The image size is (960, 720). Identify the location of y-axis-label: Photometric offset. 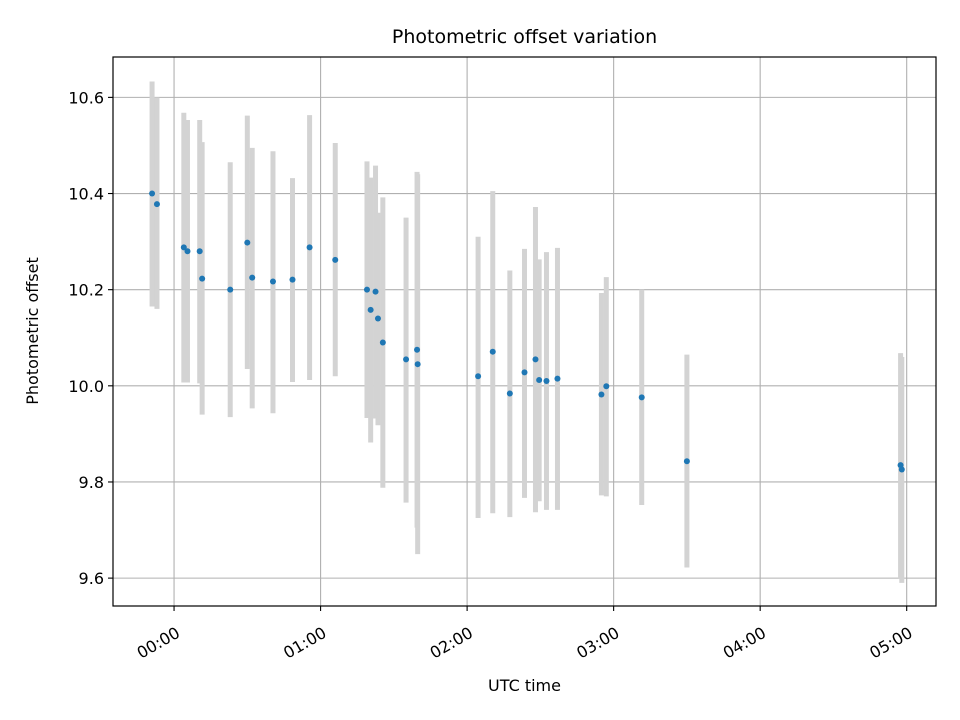
(32, 331).